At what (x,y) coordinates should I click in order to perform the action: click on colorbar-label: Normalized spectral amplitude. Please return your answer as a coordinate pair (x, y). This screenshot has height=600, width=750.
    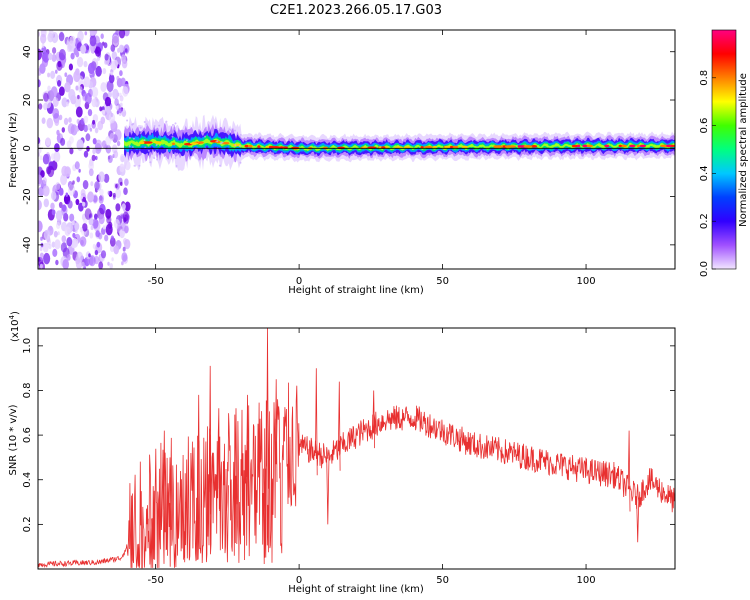
    Looking at the image, I should click on (743, 150).